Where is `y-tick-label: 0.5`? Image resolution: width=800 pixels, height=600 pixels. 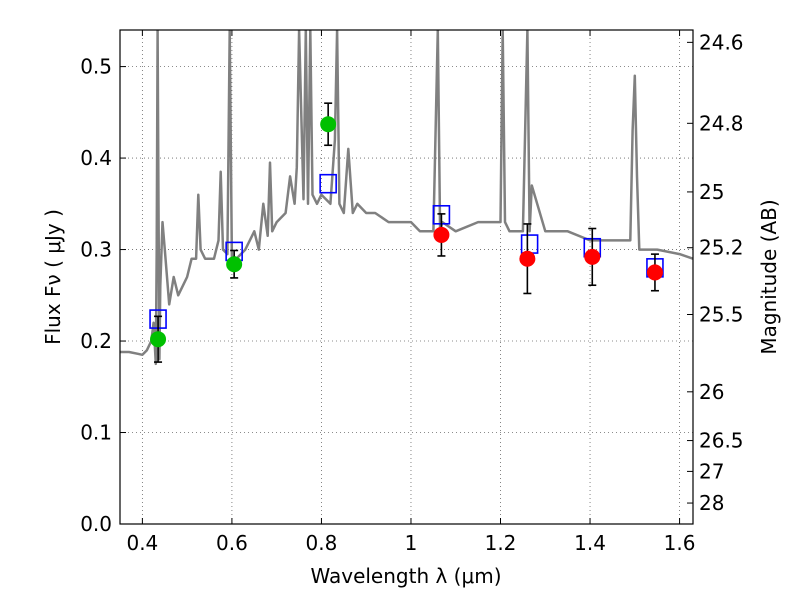 y-tick-label: 0.5 is located at coordinates (96, 67).